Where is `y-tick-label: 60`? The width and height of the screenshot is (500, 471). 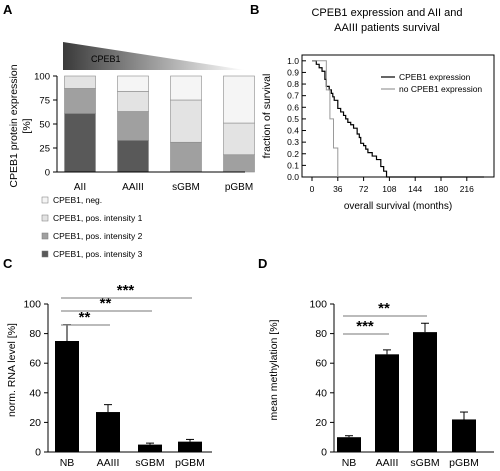
y-tick-label: 60 is located at coordinates (35, 364).